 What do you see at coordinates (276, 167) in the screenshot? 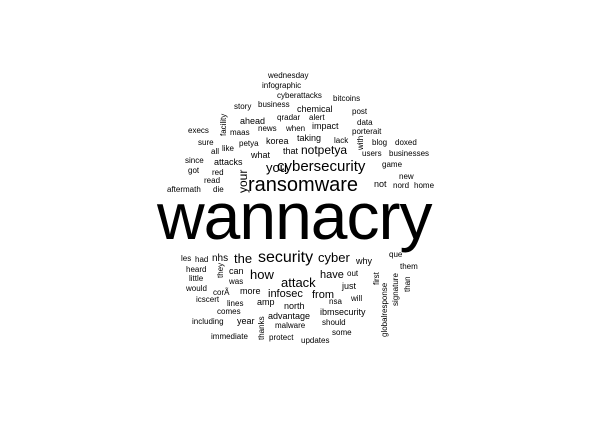
I see `word-you: you` at bounding box center [276, 167].